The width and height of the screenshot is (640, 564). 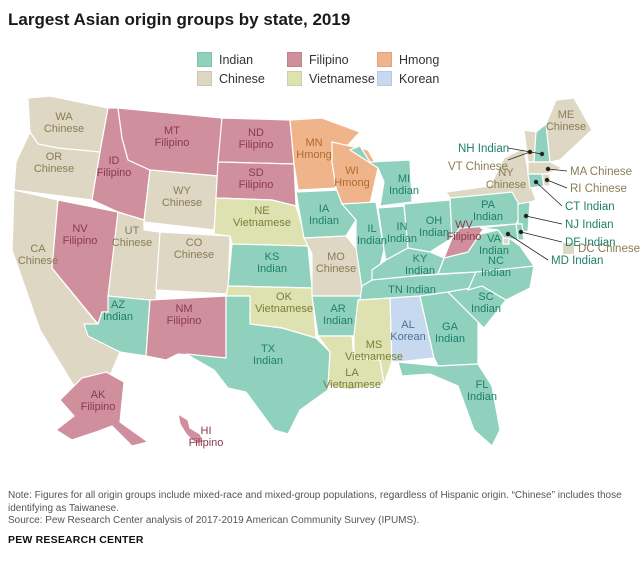 What do you see at coordinates (372, 235) in the screenshot?
I see `label-il: IL Indian` at bounding box center [372, 235].